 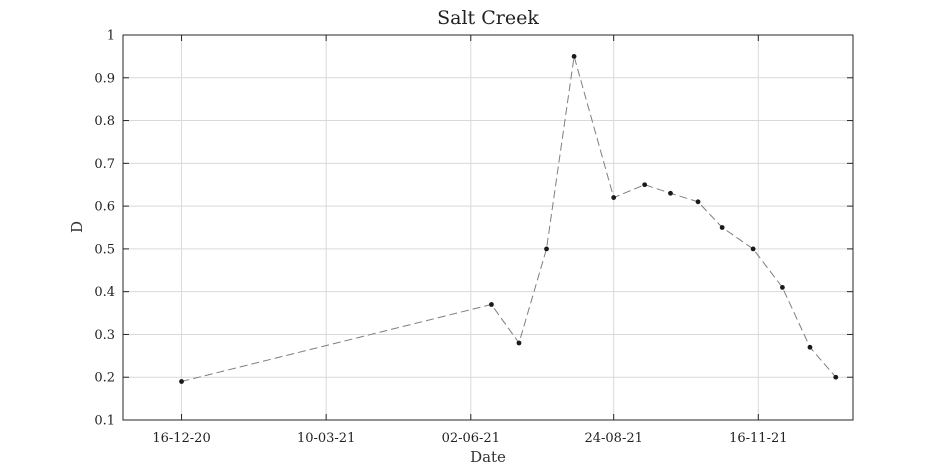 I want to click on y-tick-label: 0.6, so click(x=104, y=207).